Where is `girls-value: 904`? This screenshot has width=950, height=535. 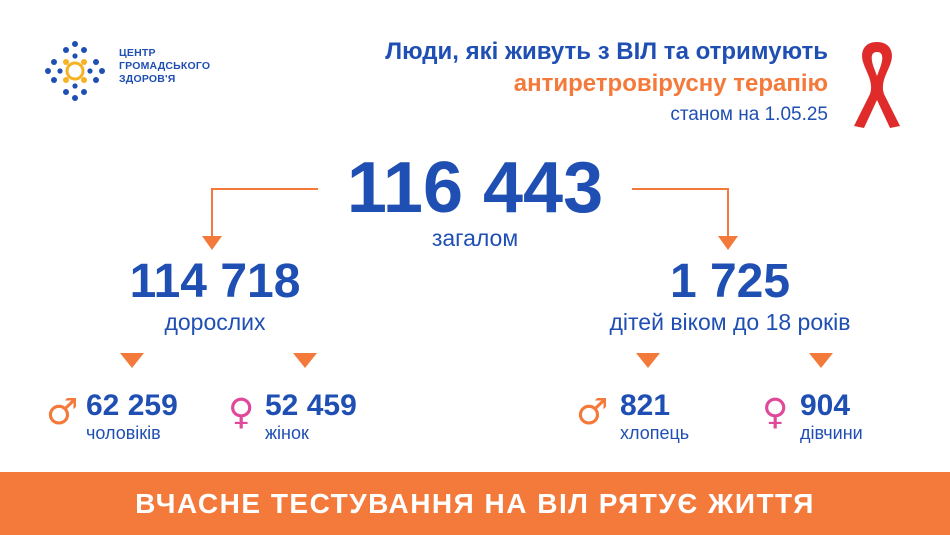
girls-value: 904 is located at coordinates (825, 405).